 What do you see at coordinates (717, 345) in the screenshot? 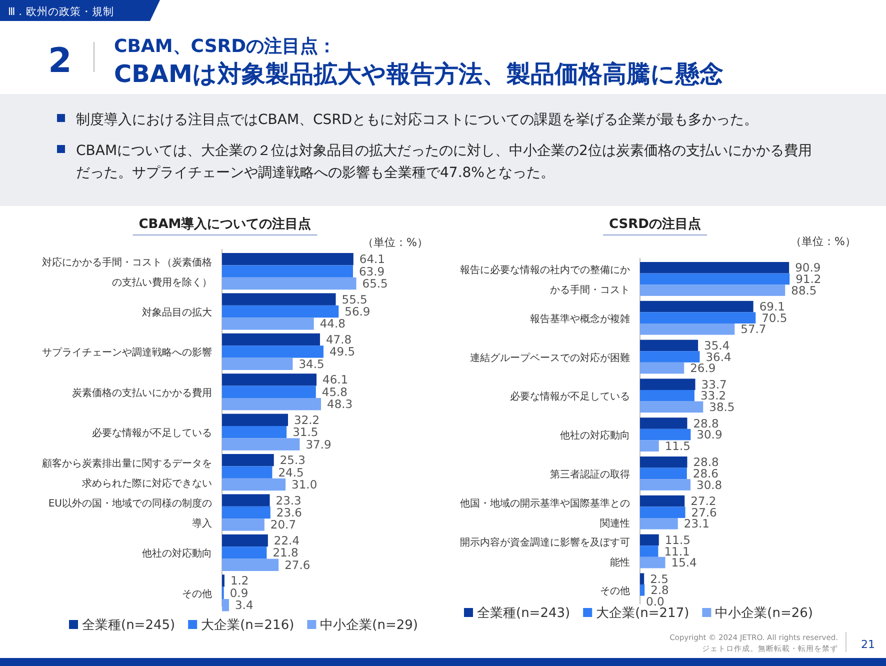
I see `data-label: 35.4` at bounding box center [717, 345].